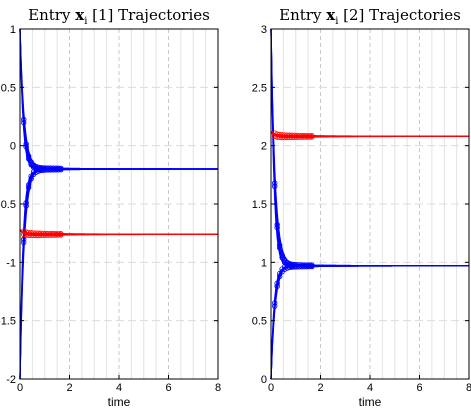 This screenshot has width=471, height=409. I want to click on y-tick-label: -1, so click(11, 263).